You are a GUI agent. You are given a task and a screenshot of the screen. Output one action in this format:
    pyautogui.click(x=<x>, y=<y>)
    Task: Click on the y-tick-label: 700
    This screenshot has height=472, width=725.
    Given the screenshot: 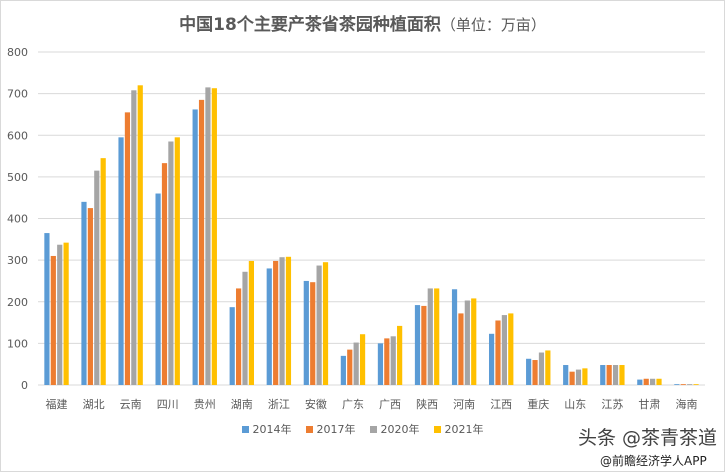 What is the action you would take?
    pyautogui.click(x=17, y=94)
    